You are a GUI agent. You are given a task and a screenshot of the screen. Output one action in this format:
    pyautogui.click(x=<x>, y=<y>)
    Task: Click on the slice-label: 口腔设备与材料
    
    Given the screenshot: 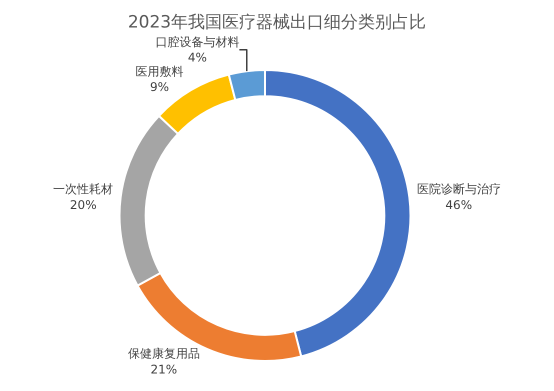 What is the action you would take?
    pyautogui.click(x=197, y=41)
    